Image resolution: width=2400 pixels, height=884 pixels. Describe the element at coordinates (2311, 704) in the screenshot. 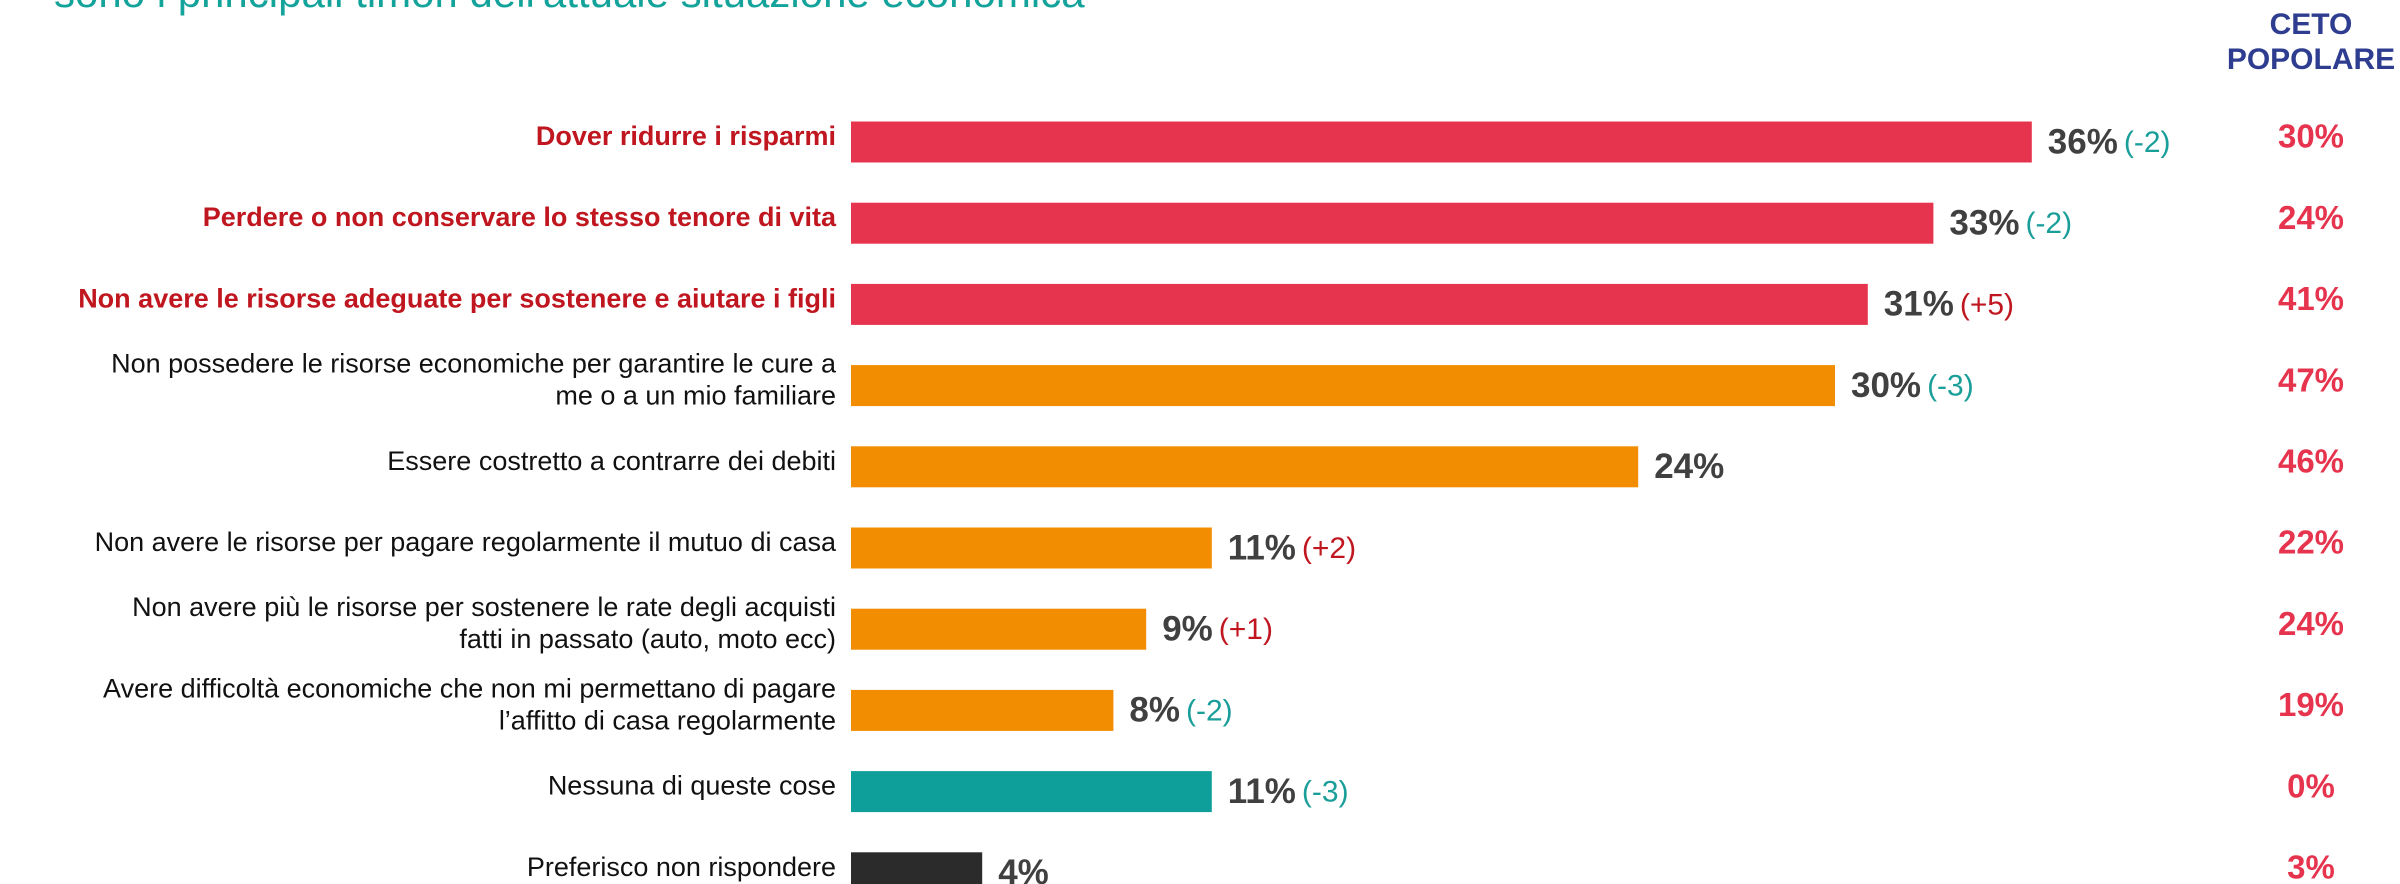

I see `column-value: 19%` at that location.